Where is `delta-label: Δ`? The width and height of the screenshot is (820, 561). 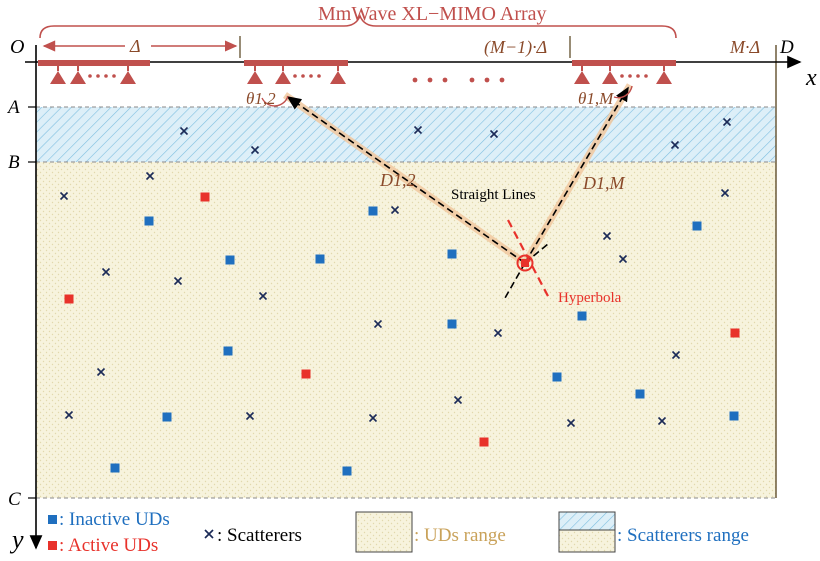 delta-label: Δ is located at coordinates (135, 46).